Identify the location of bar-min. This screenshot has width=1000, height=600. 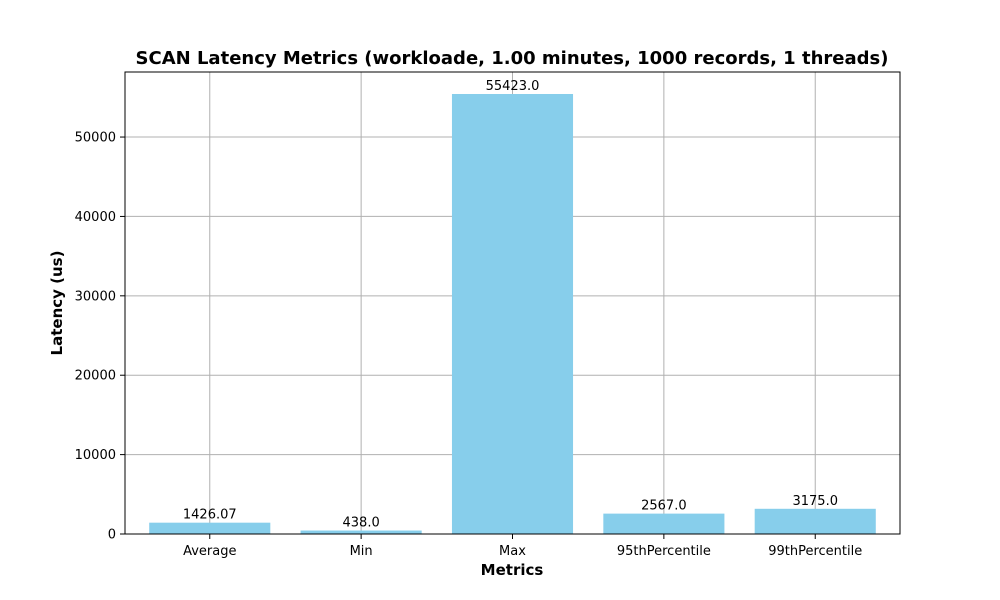
(361, 532).